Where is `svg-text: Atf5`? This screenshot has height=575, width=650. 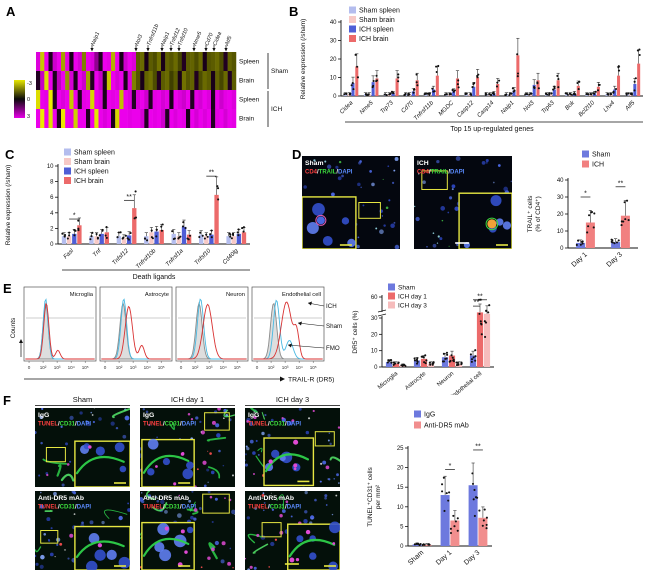
svg-text: Atf5 is located at coordinates (229, 41).